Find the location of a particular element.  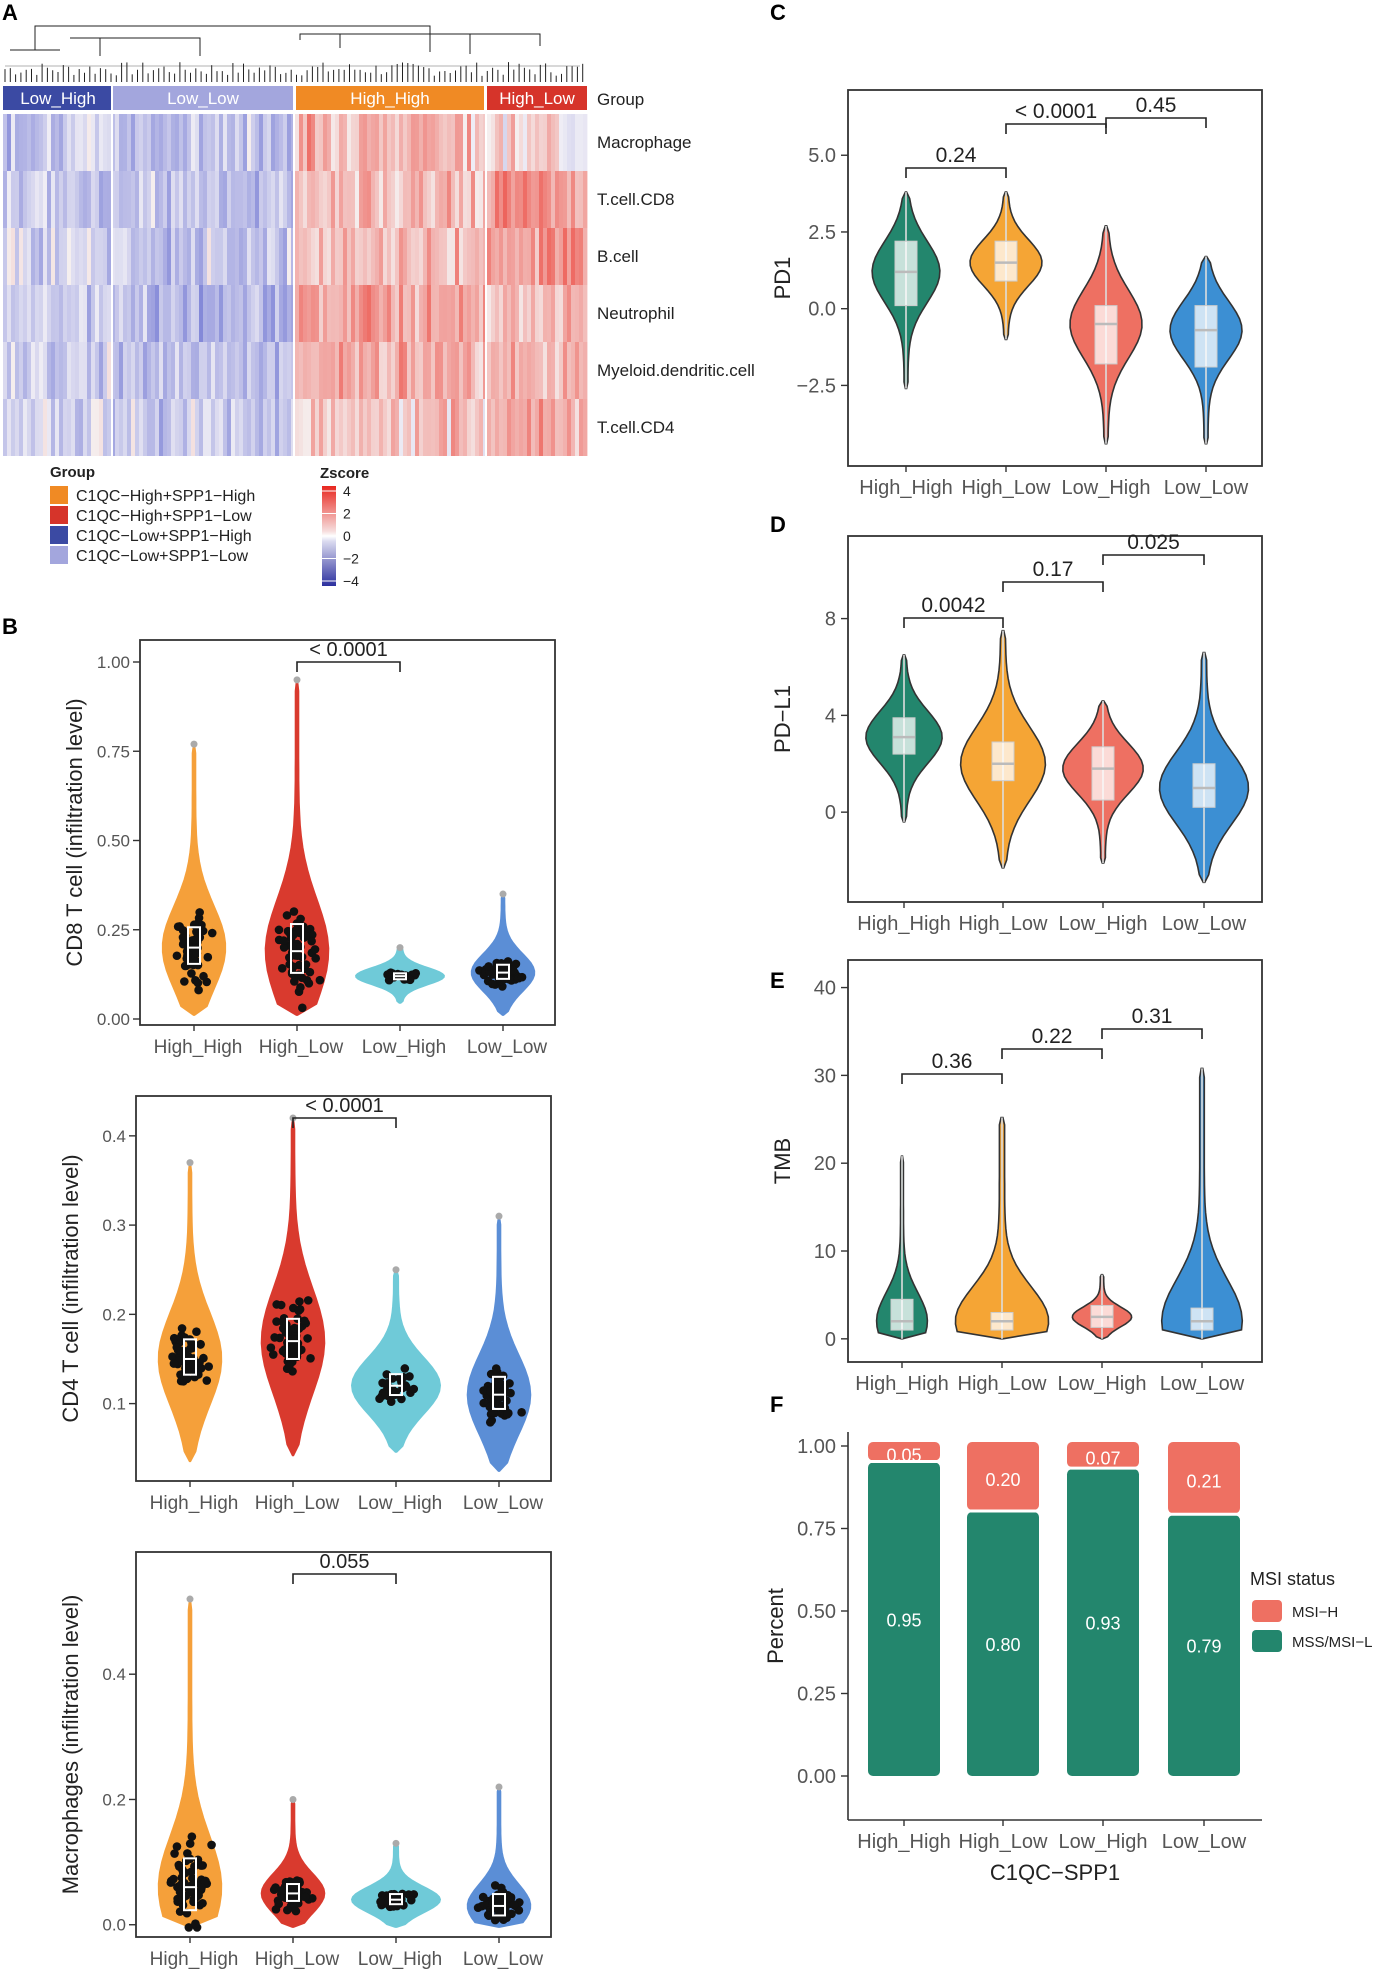

panel-b-comparison-pvalue: < 0.0001 is located at coordinates (344, 1106).